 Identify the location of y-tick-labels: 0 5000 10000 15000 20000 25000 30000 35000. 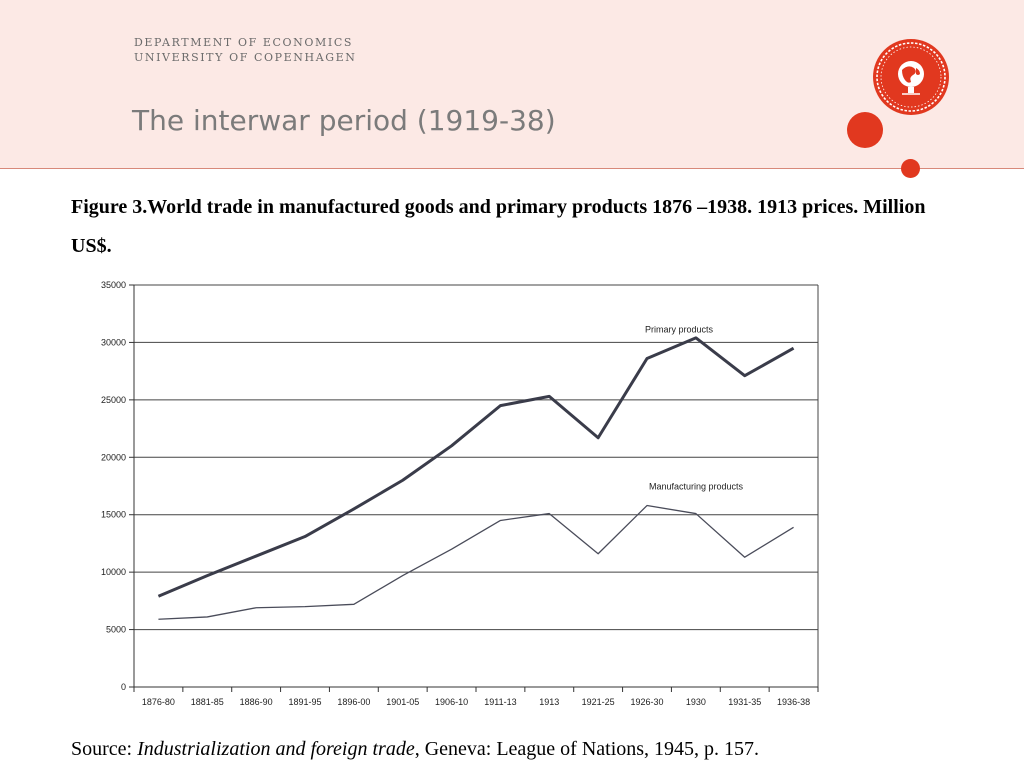
(113, 486).